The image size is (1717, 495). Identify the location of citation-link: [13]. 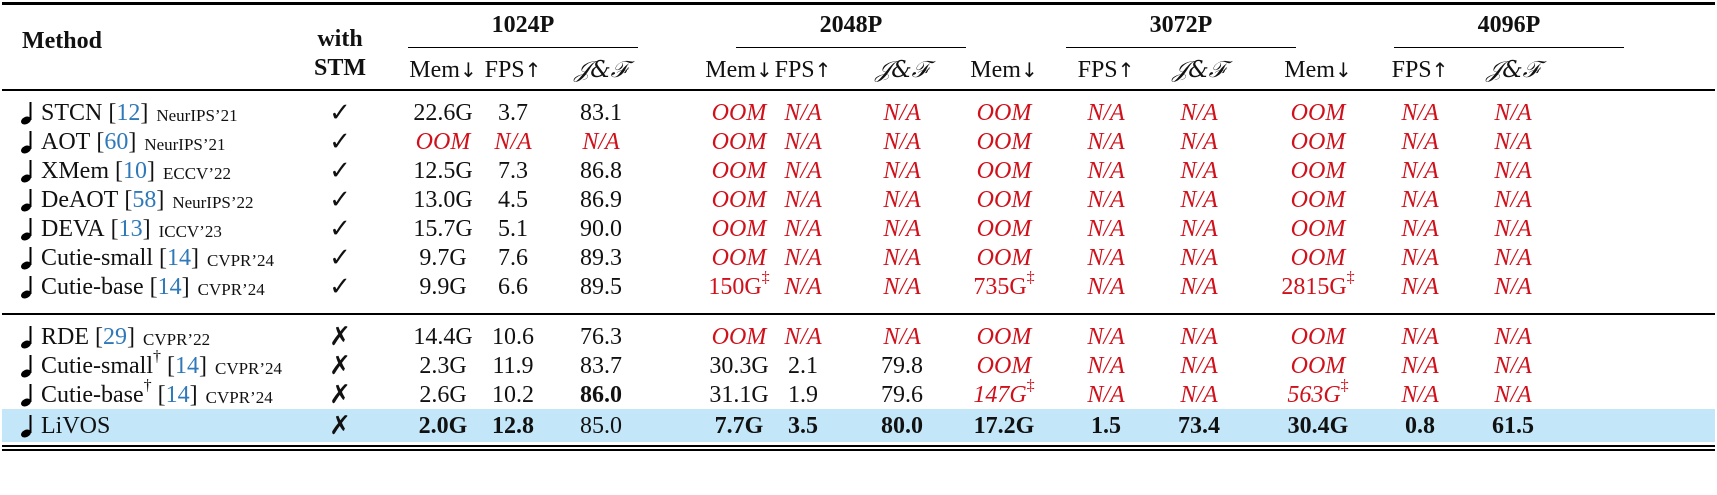
(127, 228).